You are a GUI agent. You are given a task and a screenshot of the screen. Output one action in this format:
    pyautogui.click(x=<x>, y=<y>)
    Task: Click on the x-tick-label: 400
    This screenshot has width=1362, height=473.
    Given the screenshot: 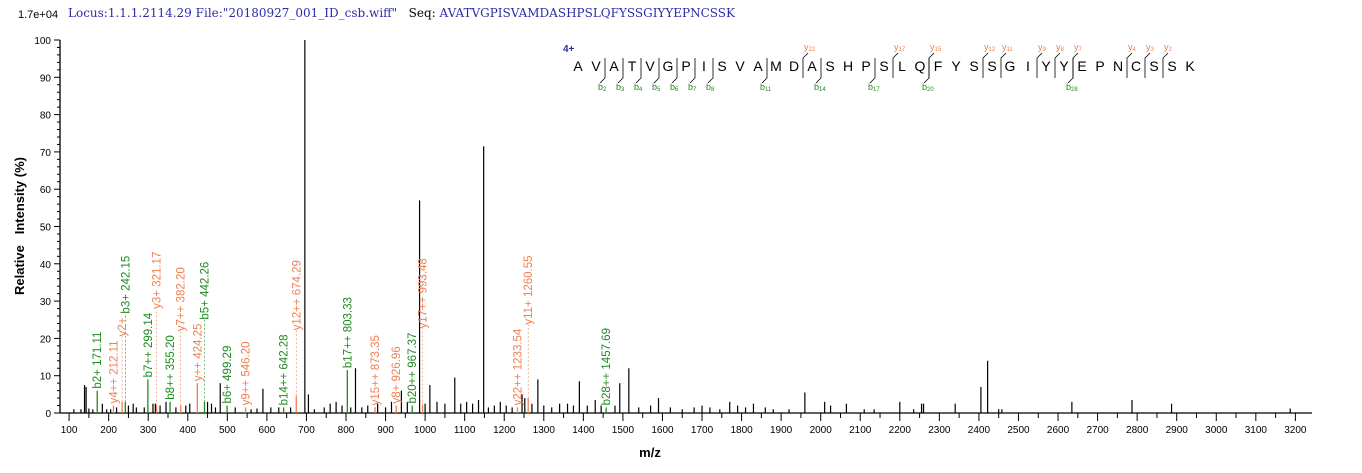 What is the action you would take?
    pyautogui.click(x=187, y=430)
    